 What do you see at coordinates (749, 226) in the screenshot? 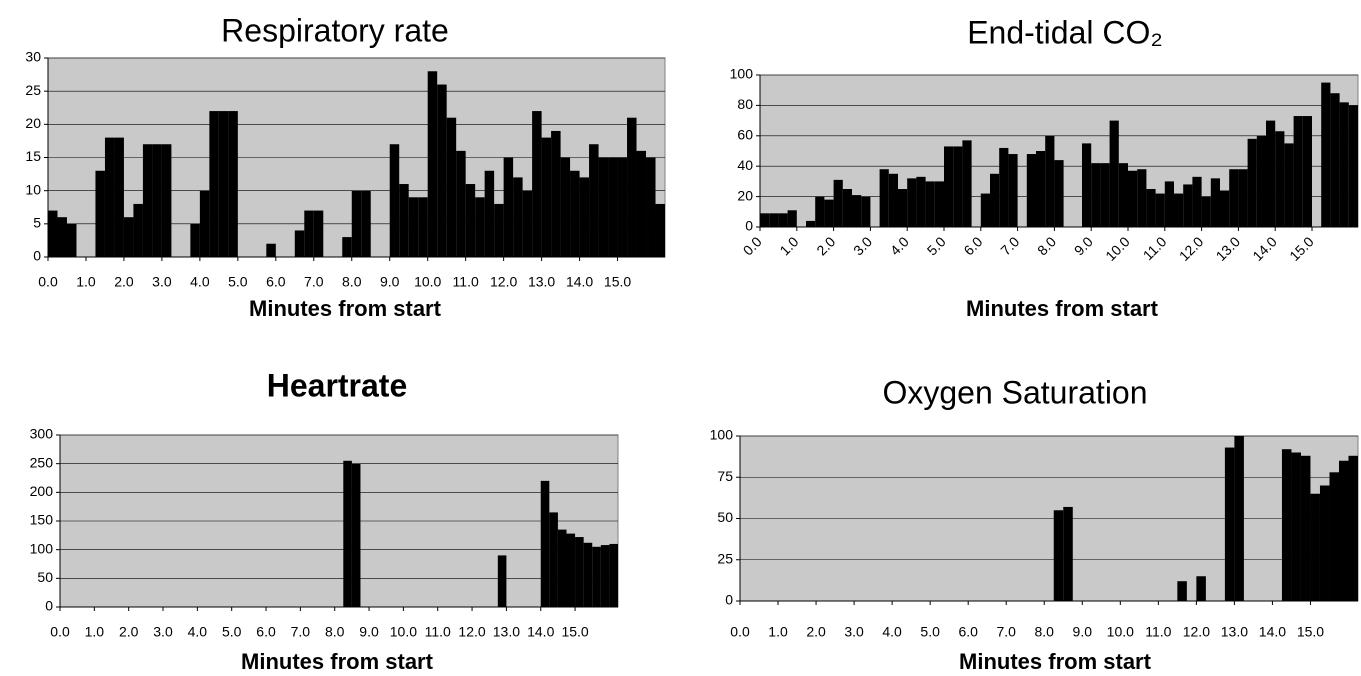
I see `y-tick-label: 0` at bounding box center [749, 226].